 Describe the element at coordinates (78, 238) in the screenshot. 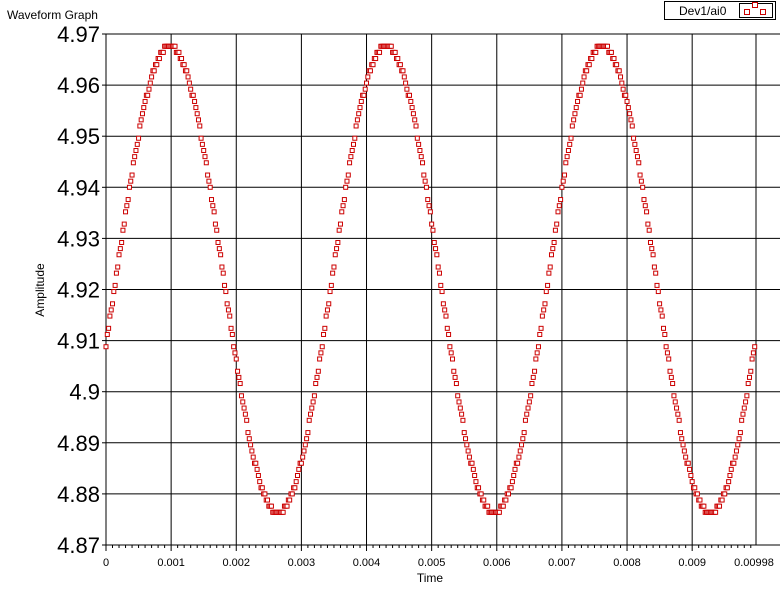

I see `y-tick-label: 4.93` at that location.